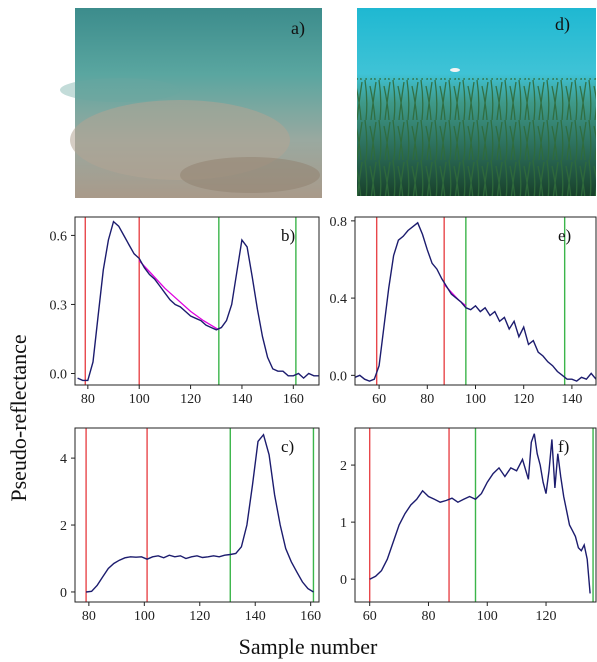 The image size is (597, 662). I want to click on y-tick-label: 0.8, so click(339, 222).